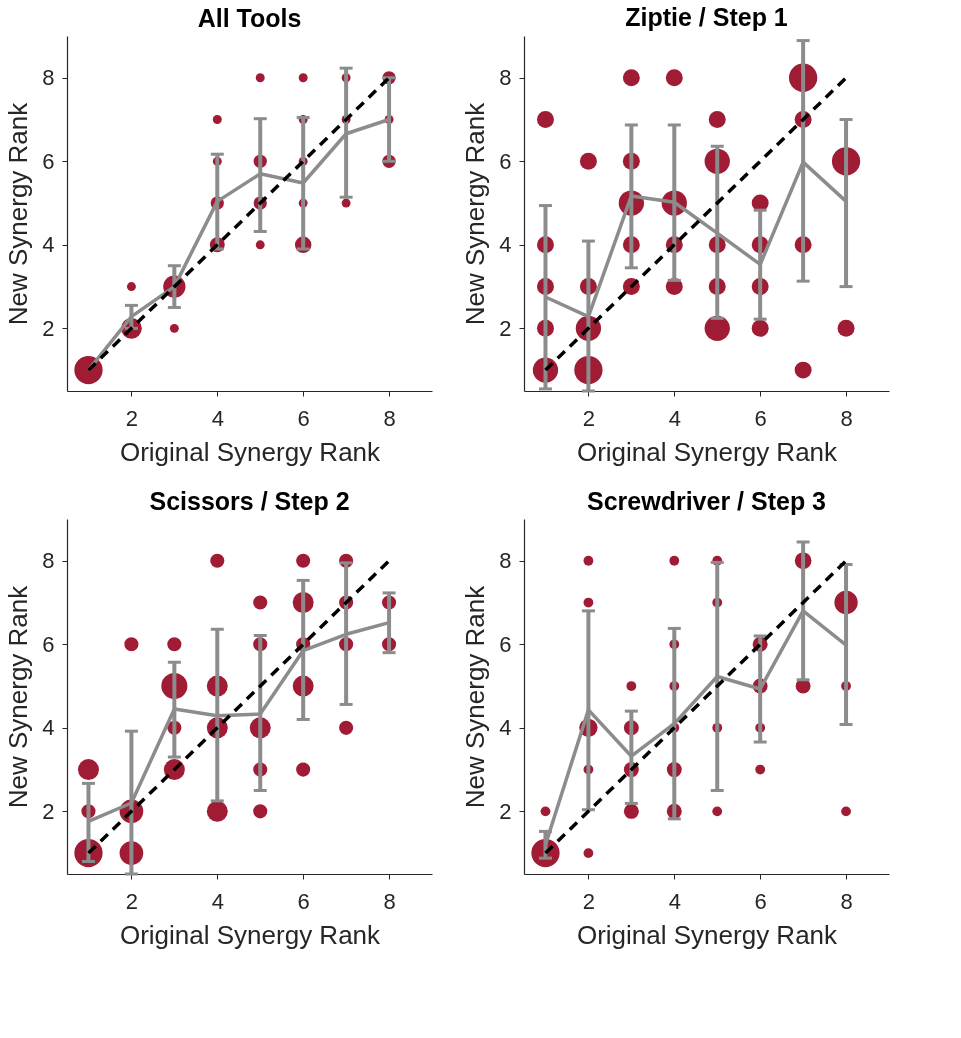 This screenshot has height=1038, width=961. Describe the element at coordinates (706, 16) in the screenshot. I see `chart-title: Ziptie / Step 1` at that location.